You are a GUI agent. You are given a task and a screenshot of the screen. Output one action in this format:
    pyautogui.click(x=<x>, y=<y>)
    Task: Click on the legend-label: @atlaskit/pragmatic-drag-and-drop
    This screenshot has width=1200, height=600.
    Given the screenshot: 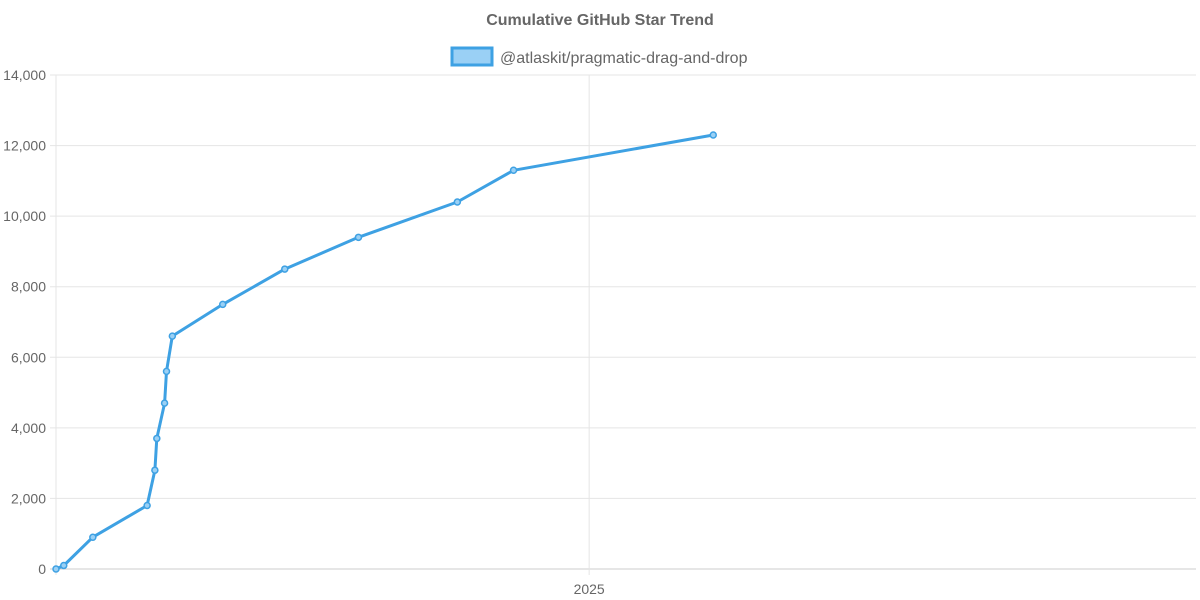 What is the action you would take?
    pyautogui.click(x=624, y=58)
    